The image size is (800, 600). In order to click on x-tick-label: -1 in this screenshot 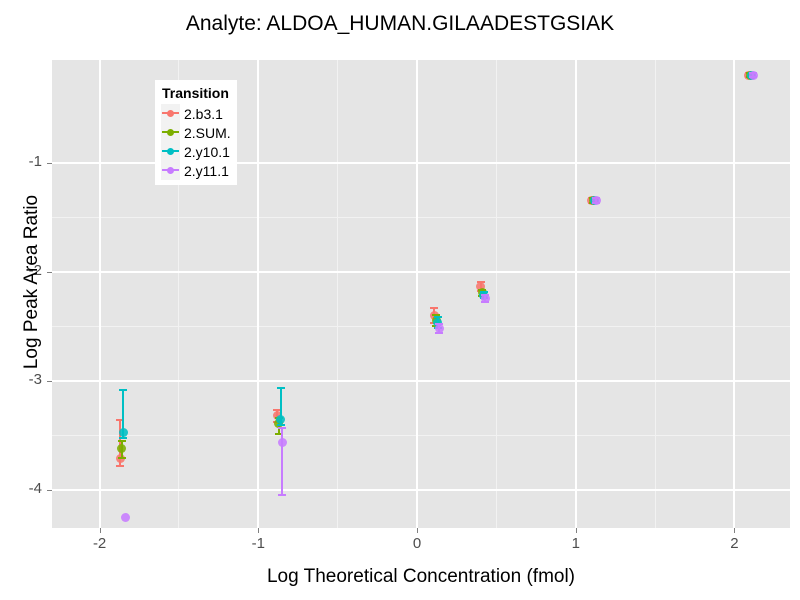, I will do `click(258, 543)`.